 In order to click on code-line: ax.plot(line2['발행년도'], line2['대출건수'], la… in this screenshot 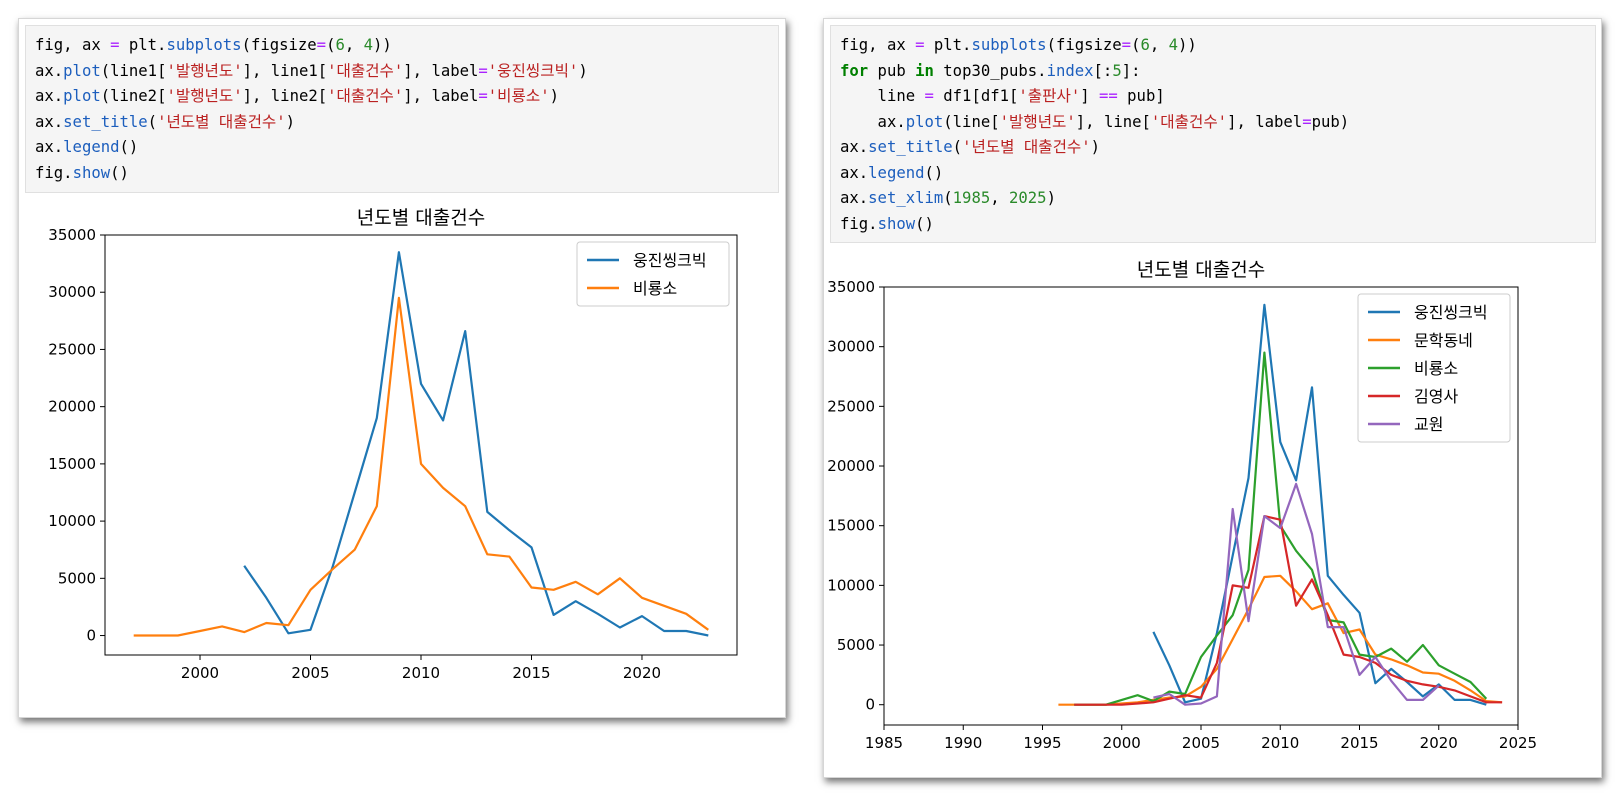, I will do `click(297, 96)`.